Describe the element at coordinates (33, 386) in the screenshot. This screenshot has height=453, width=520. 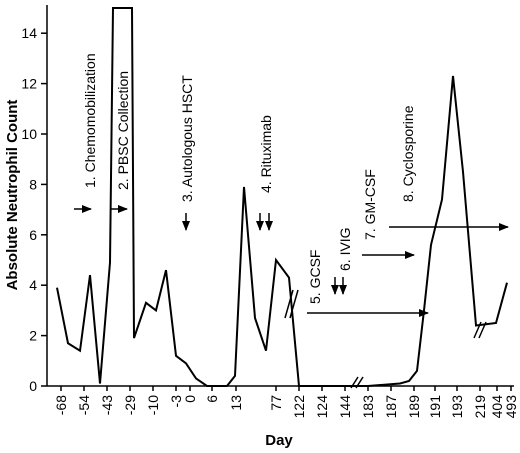
I see `y-tick-label: 0` at that location.